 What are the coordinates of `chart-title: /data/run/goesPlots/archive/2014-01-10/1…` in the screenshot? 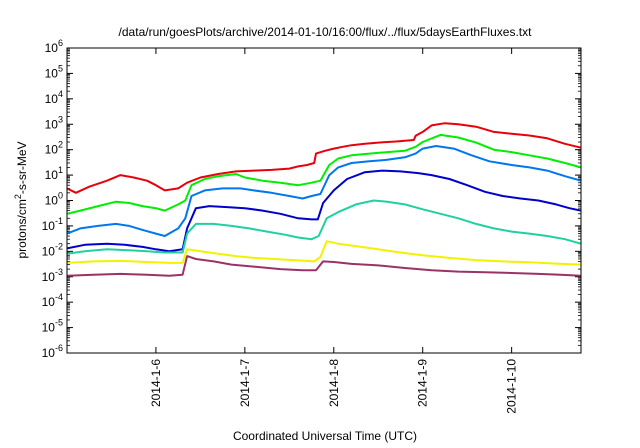 It's located at (326, 32).